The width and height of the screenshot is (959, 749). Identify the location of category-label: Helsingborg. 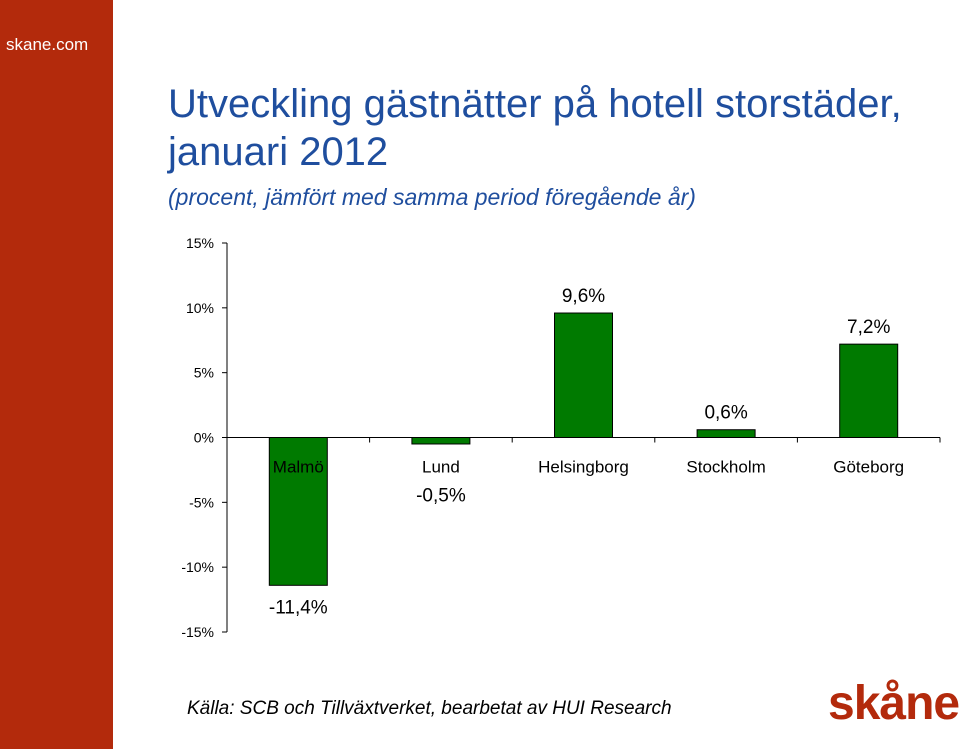
(583, 467).